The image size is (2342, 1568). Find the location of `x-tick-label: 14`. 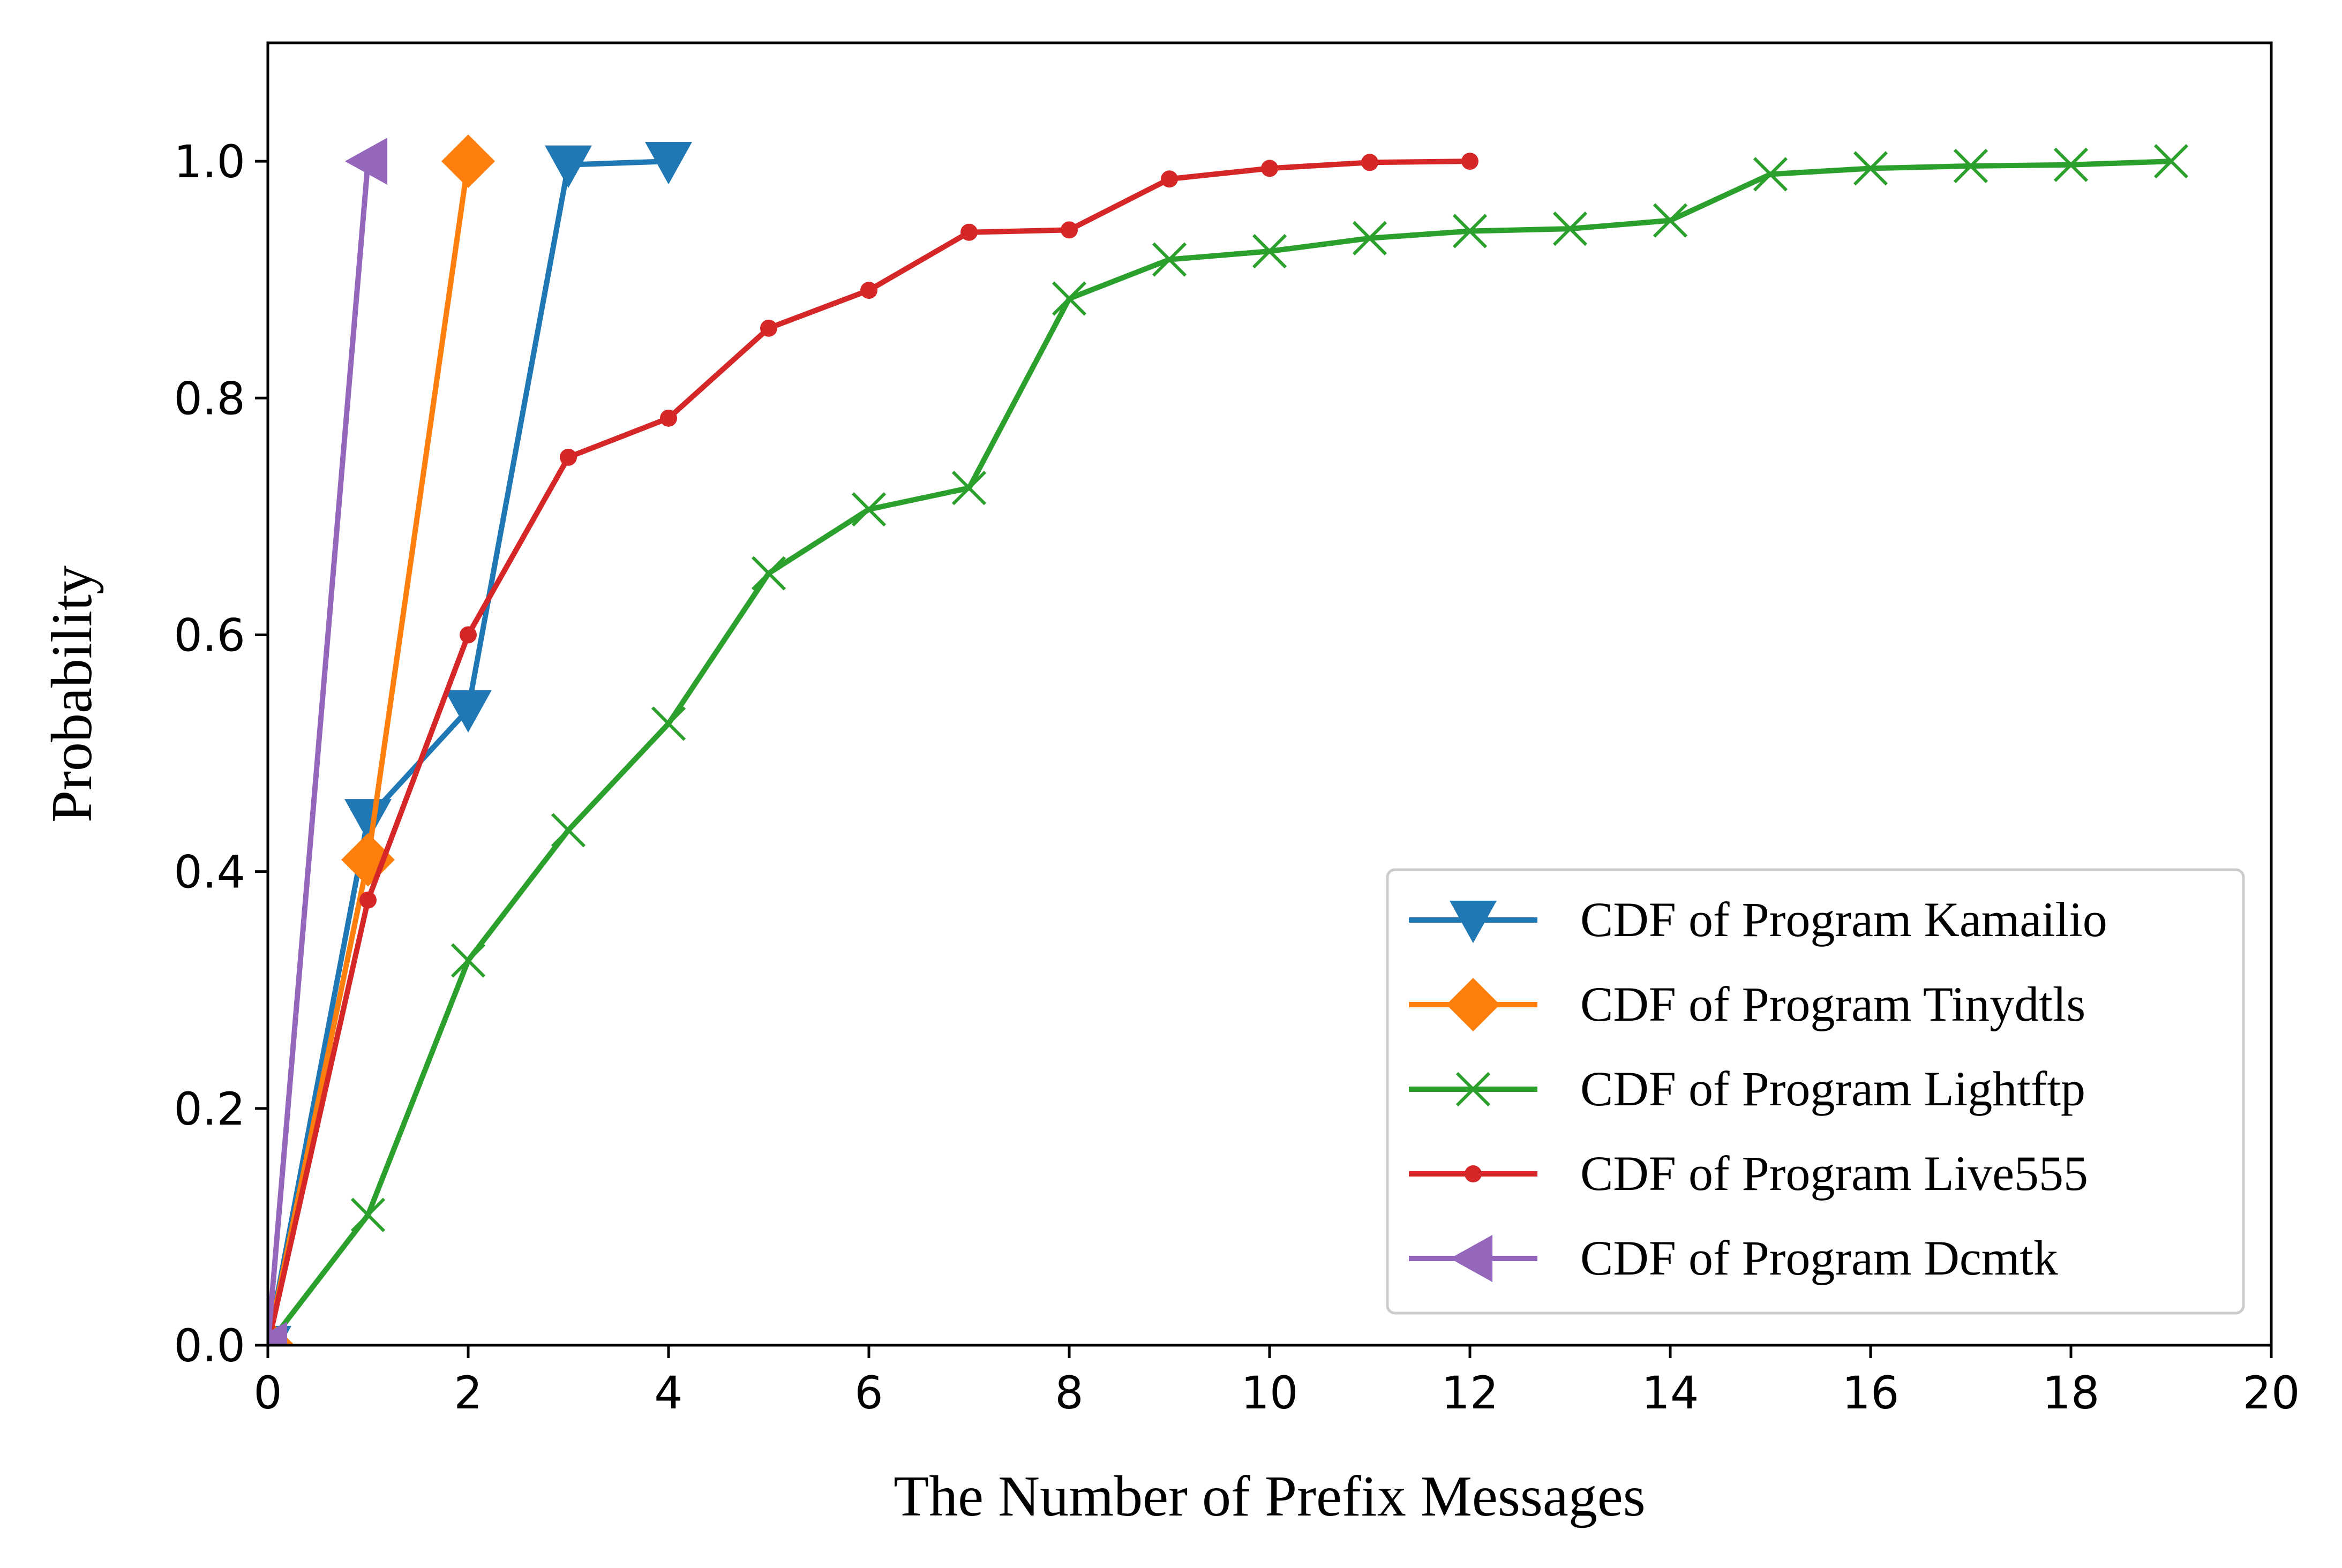

x-tick-label: 14 is located at coordinates (1671, 1393).